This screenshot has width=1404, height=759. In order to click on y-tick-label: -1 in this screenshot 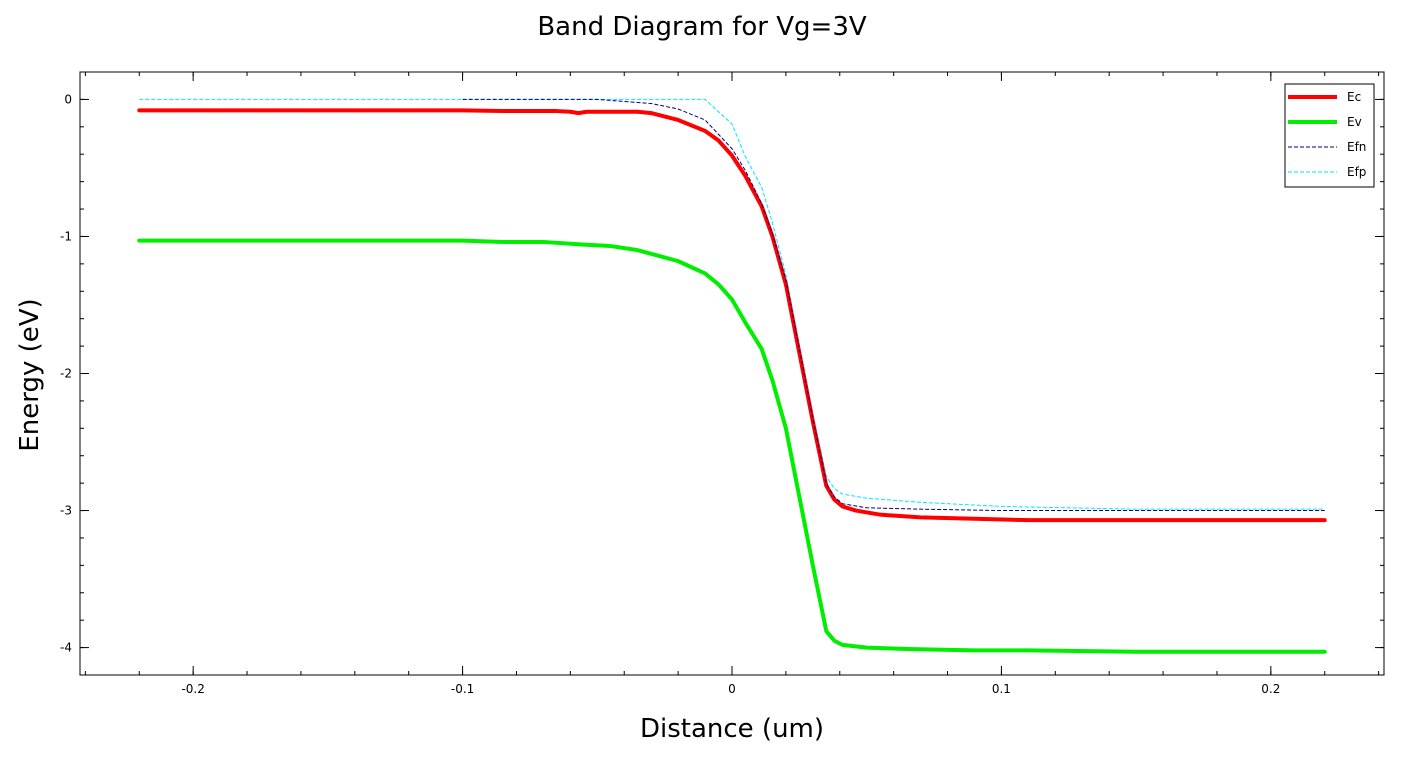, I will do `click(66, 236)`.